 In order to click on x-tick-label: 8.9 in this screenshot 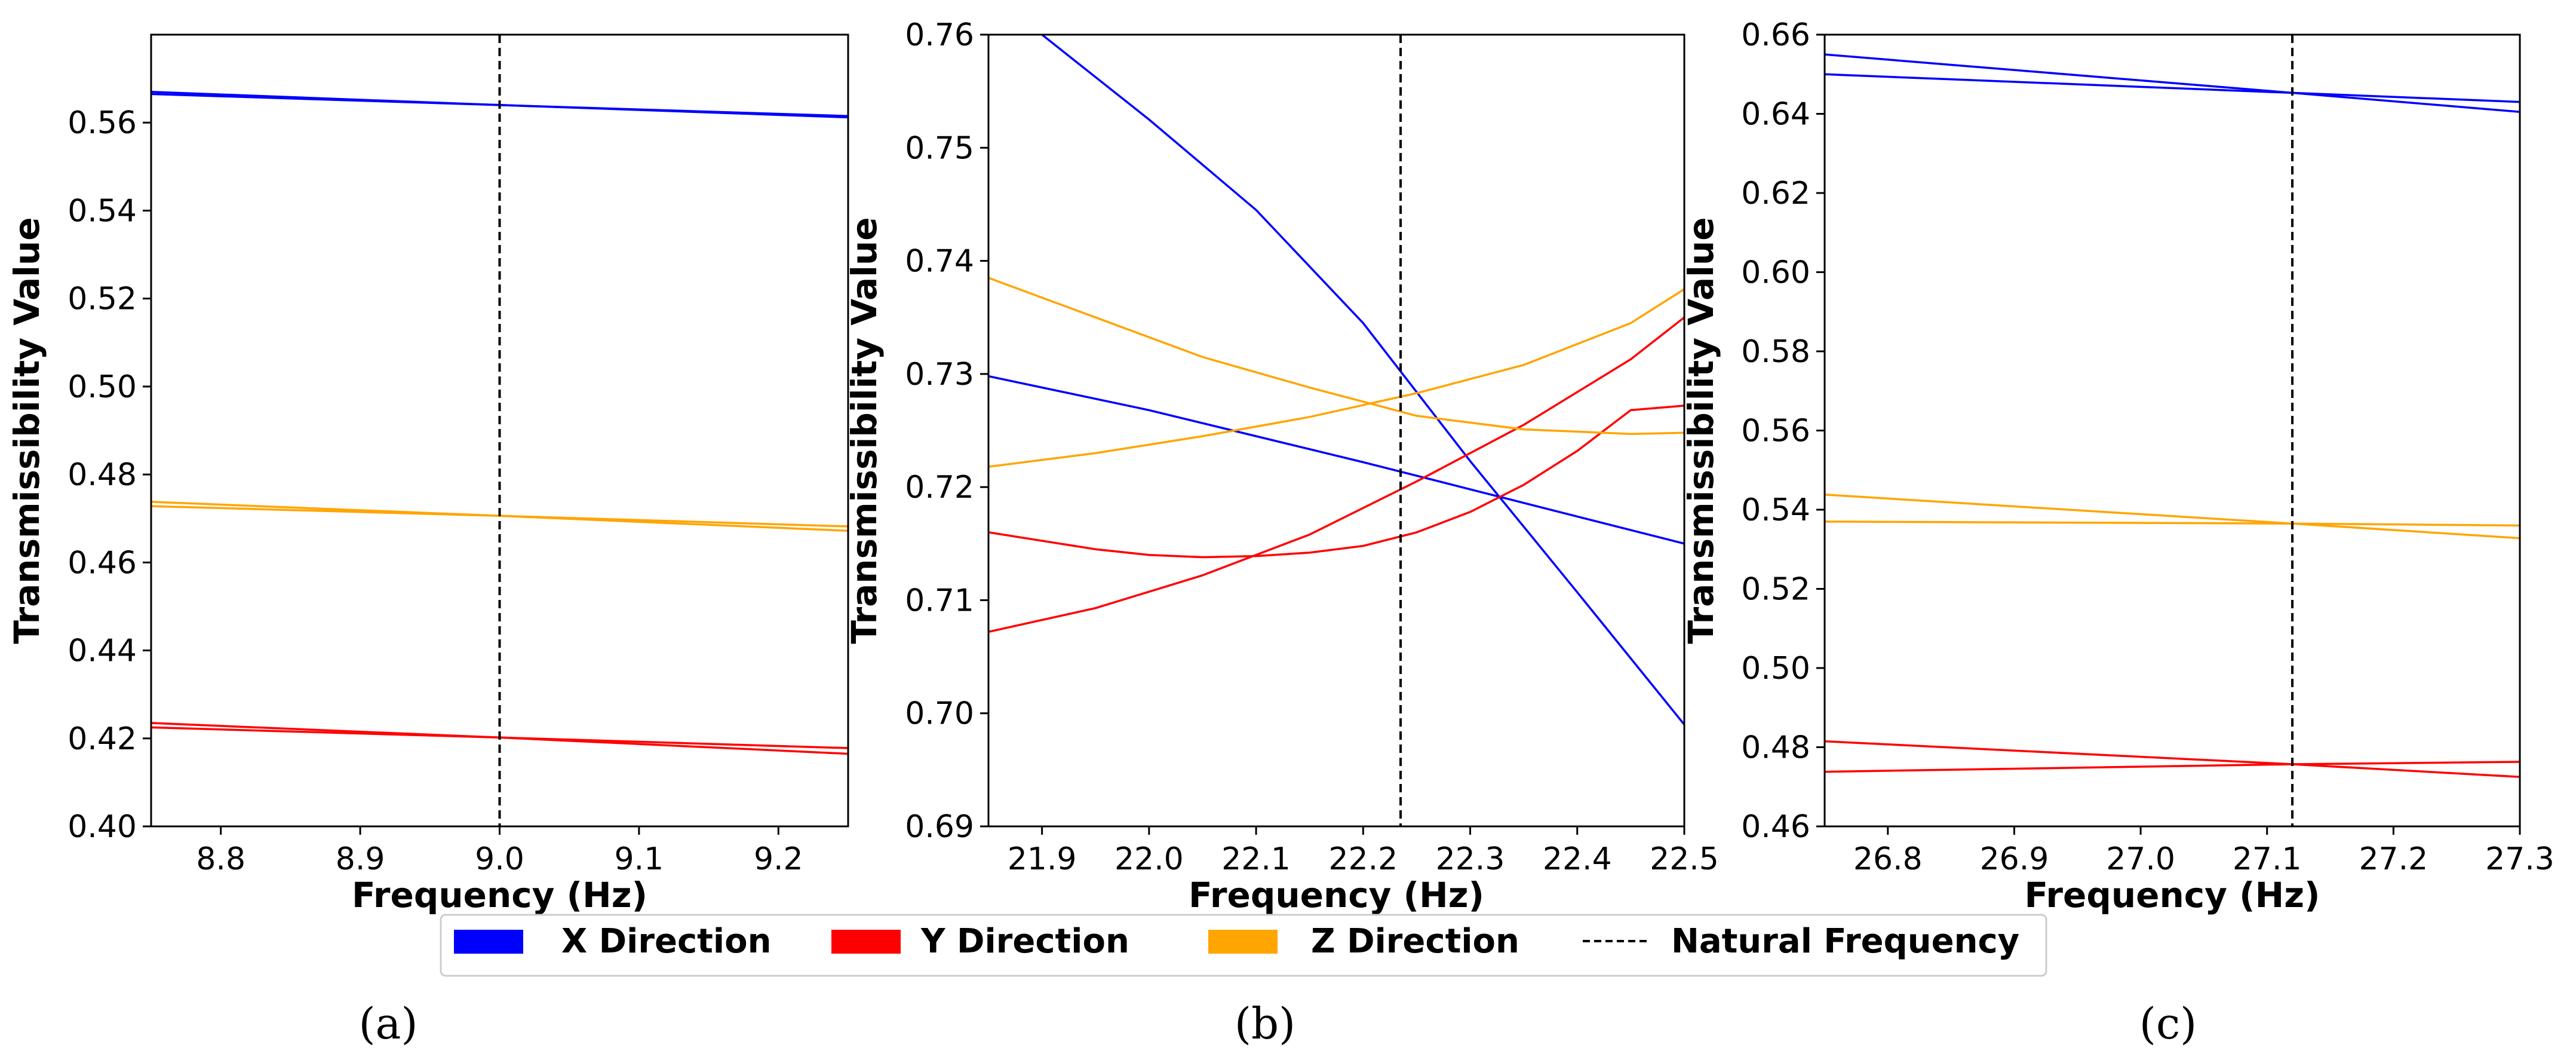, I will do `click(361, 859)`.